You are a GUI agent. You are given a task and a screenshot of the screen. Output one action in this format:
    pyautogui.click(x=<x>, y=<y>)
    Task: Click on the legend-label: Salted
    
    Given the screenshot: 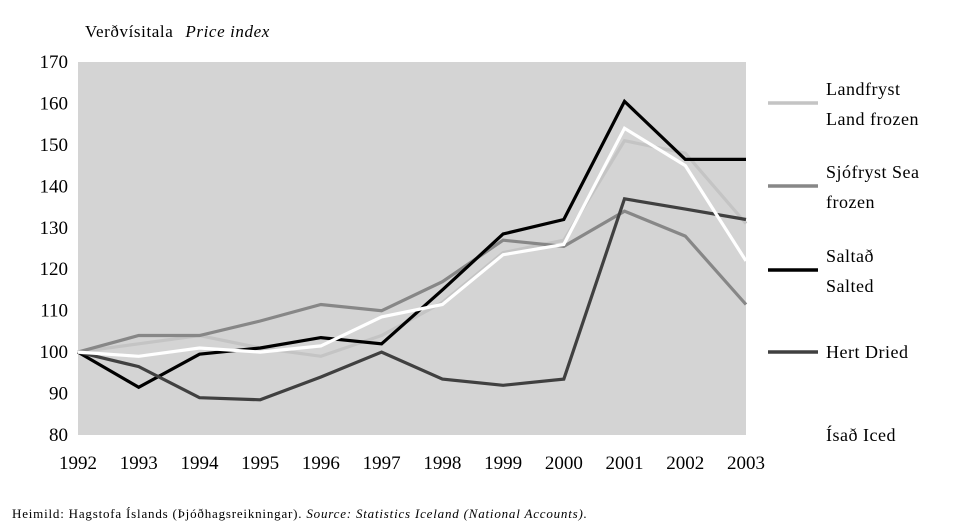 What is the action you would take?
    pyautogui.click(x=850, y=286)
    